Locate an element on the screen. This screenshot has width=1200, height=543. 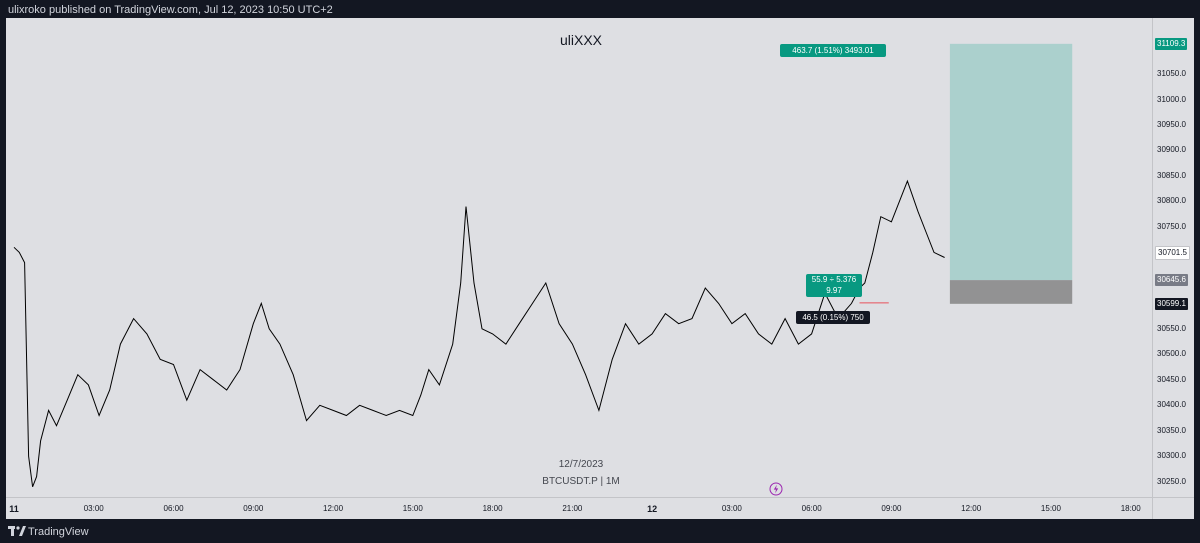
right-edge is located at coordinates (1197, 268).